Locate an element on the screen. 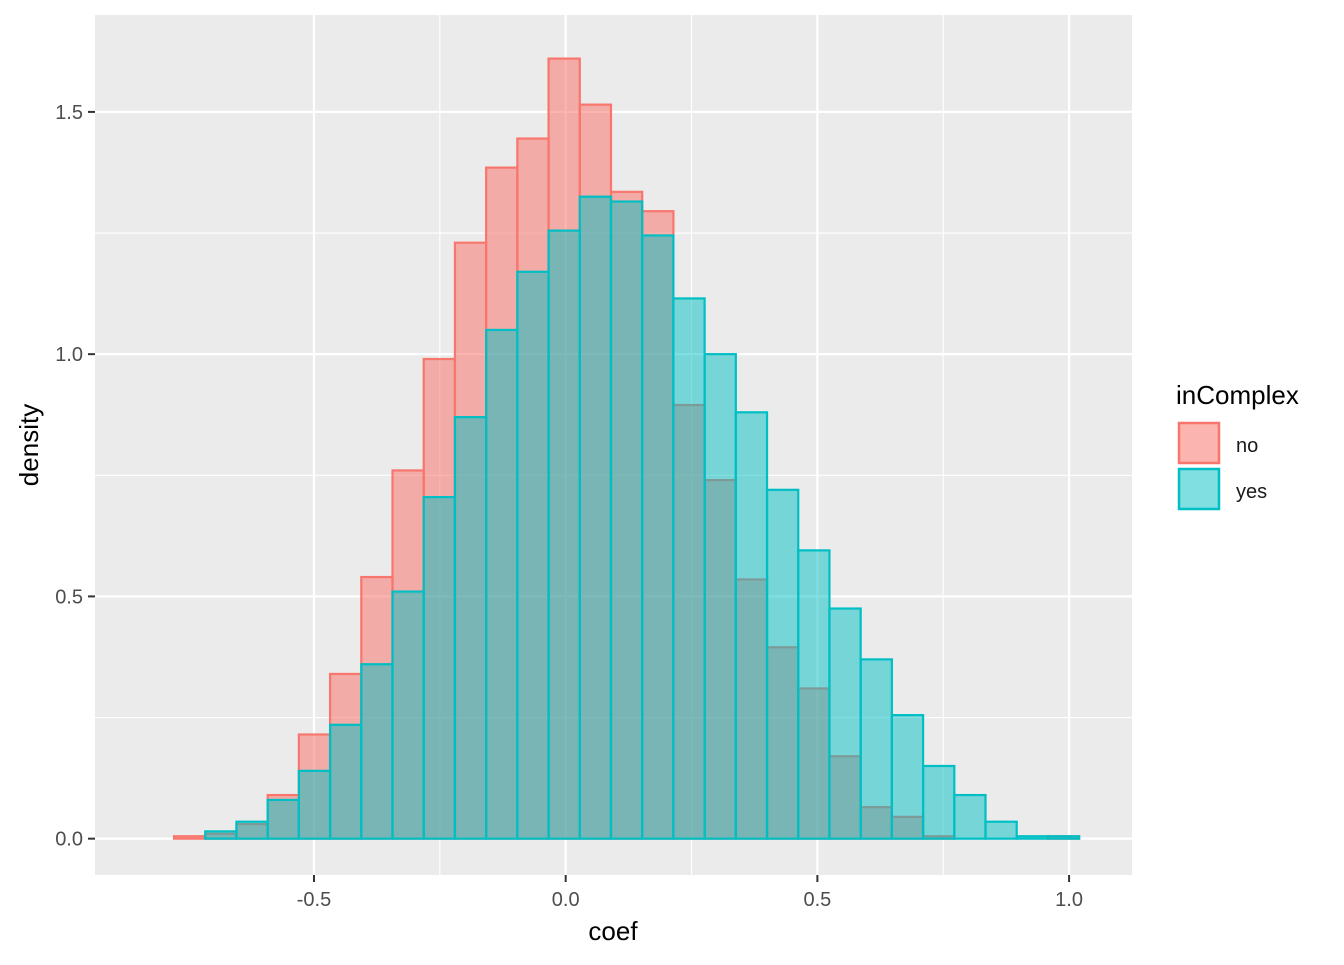  legend-label-no: no is located at coordinates (1247, 446).